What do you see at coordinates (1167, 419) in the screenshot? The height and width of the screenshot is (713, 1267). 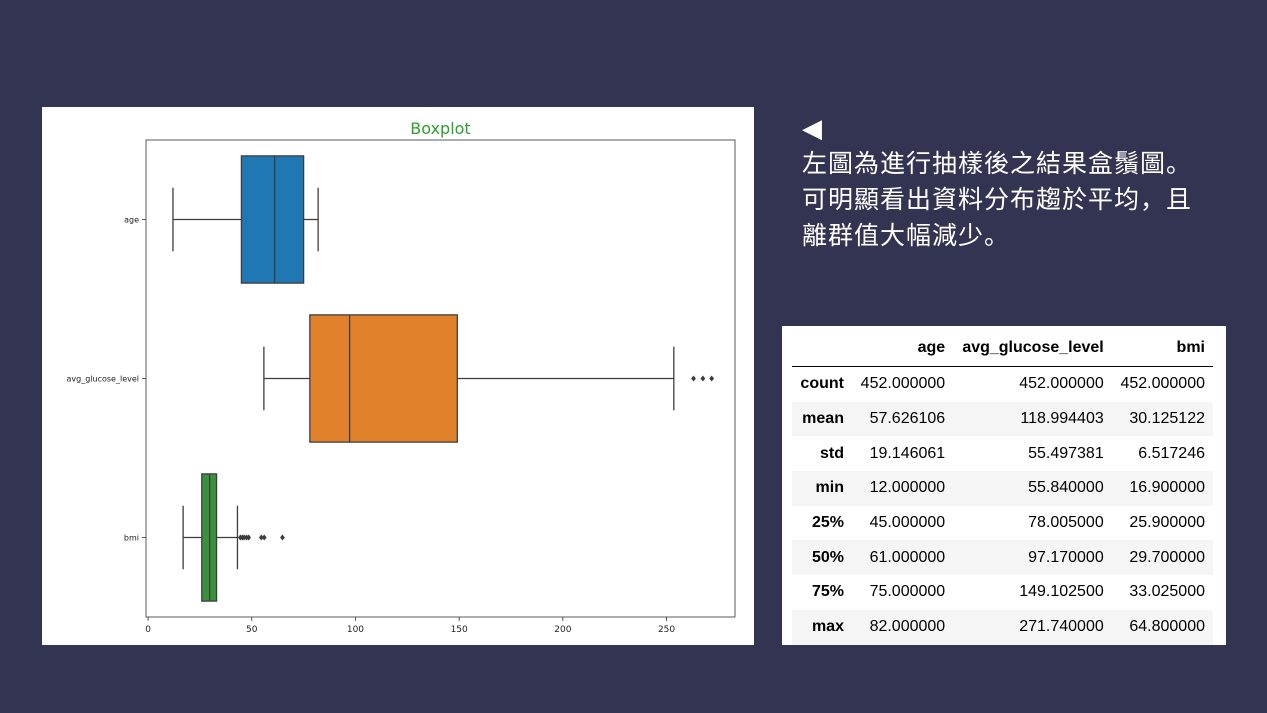 I see `table-cell: 30.125122` at bounding box center [1167, 419].